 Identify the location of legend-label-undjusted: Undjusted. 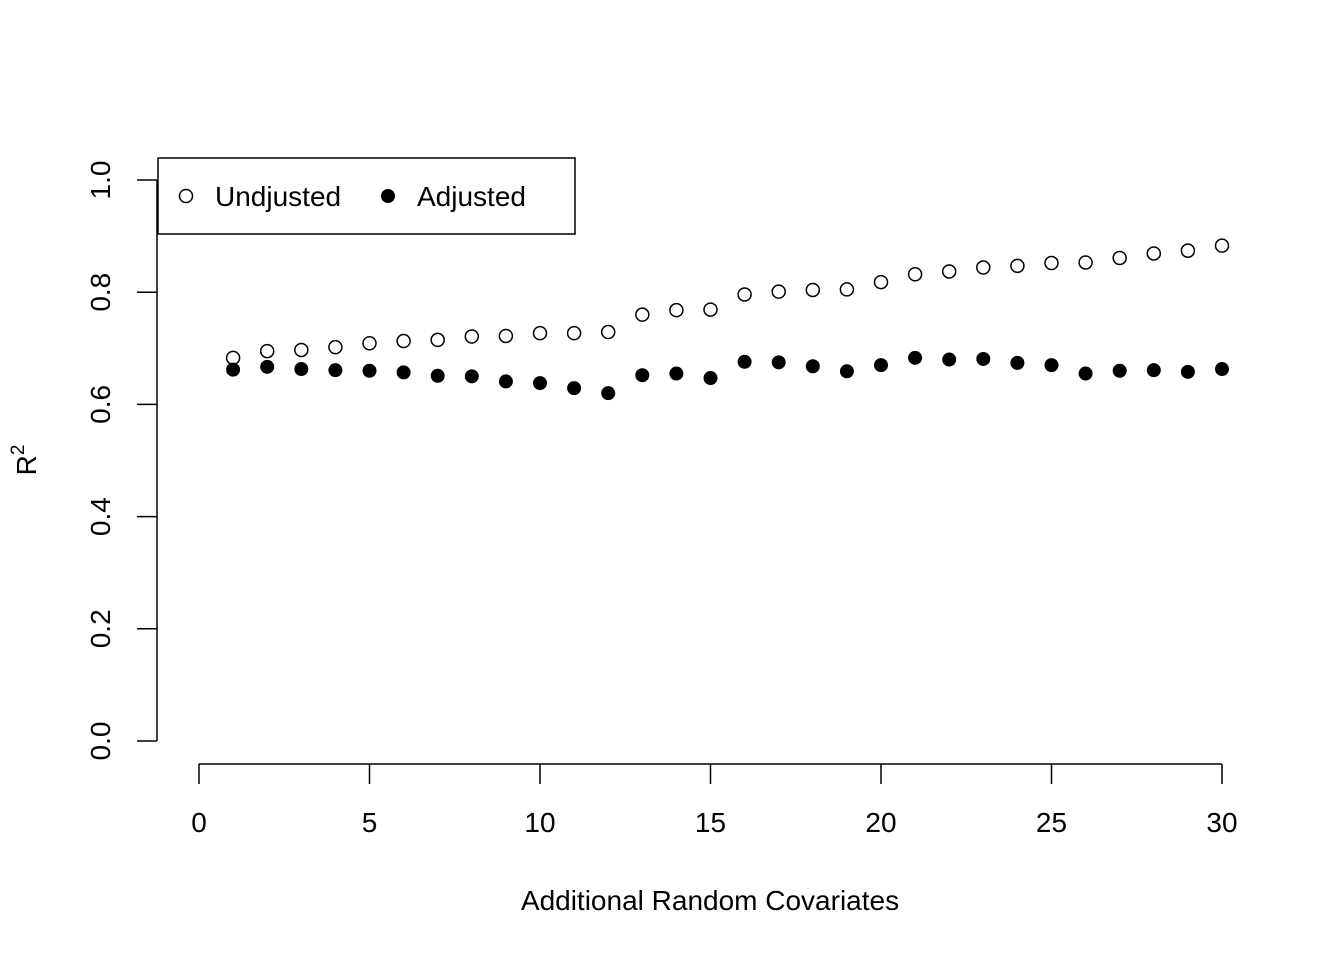
(278, 196).